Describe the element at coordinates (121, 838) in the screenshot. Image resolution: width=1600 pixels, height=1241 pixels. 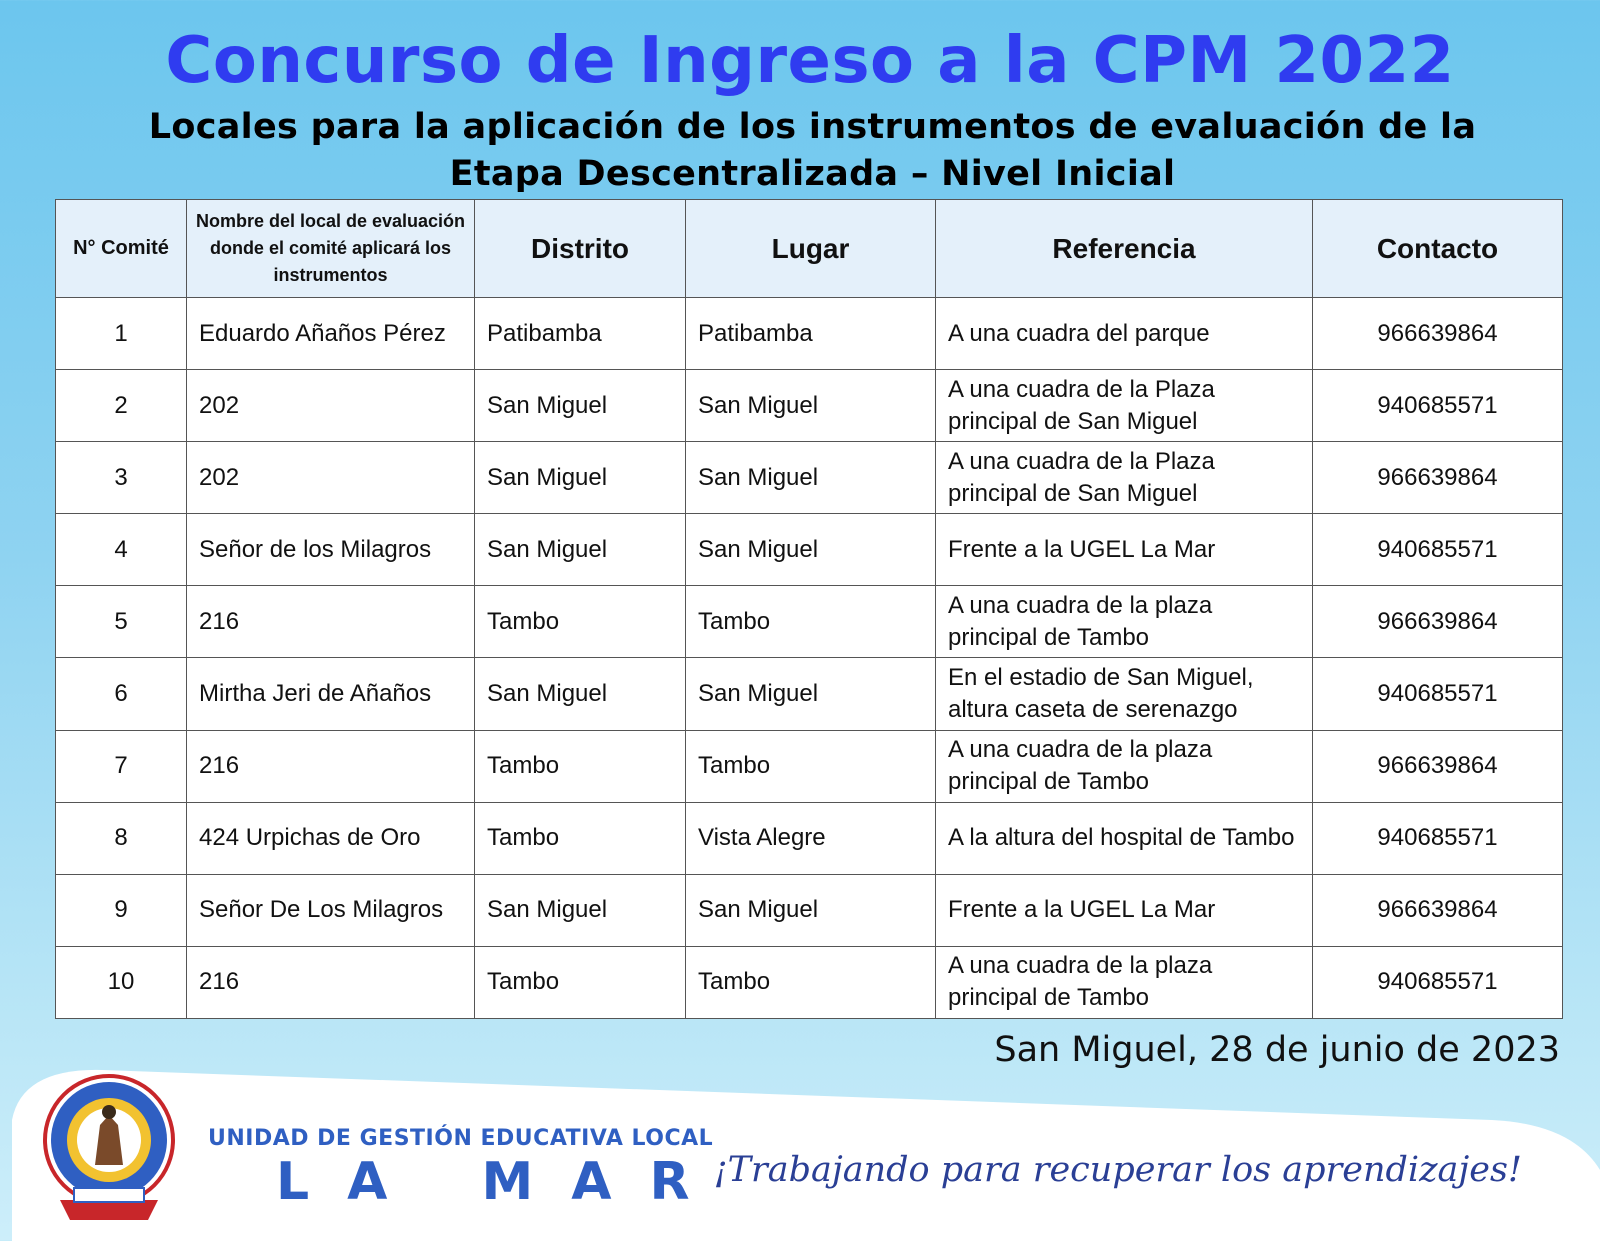
I see `cell-num: 8` at that location.